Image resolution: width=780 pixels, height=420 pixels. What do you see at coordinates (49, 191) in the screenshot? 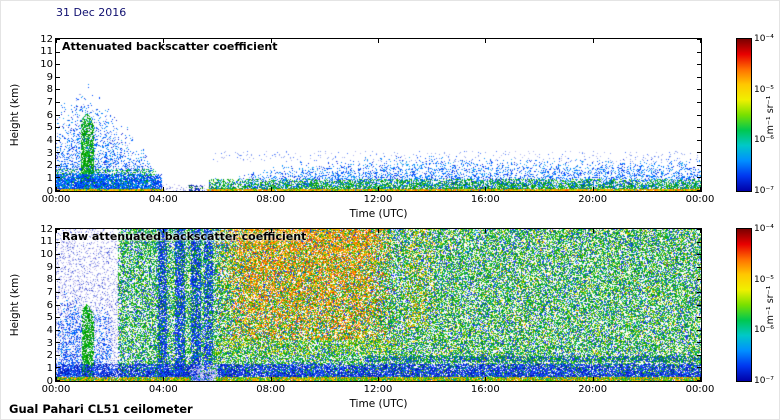
I see `y-tick-label: 0` at bounding box center [49, 191].